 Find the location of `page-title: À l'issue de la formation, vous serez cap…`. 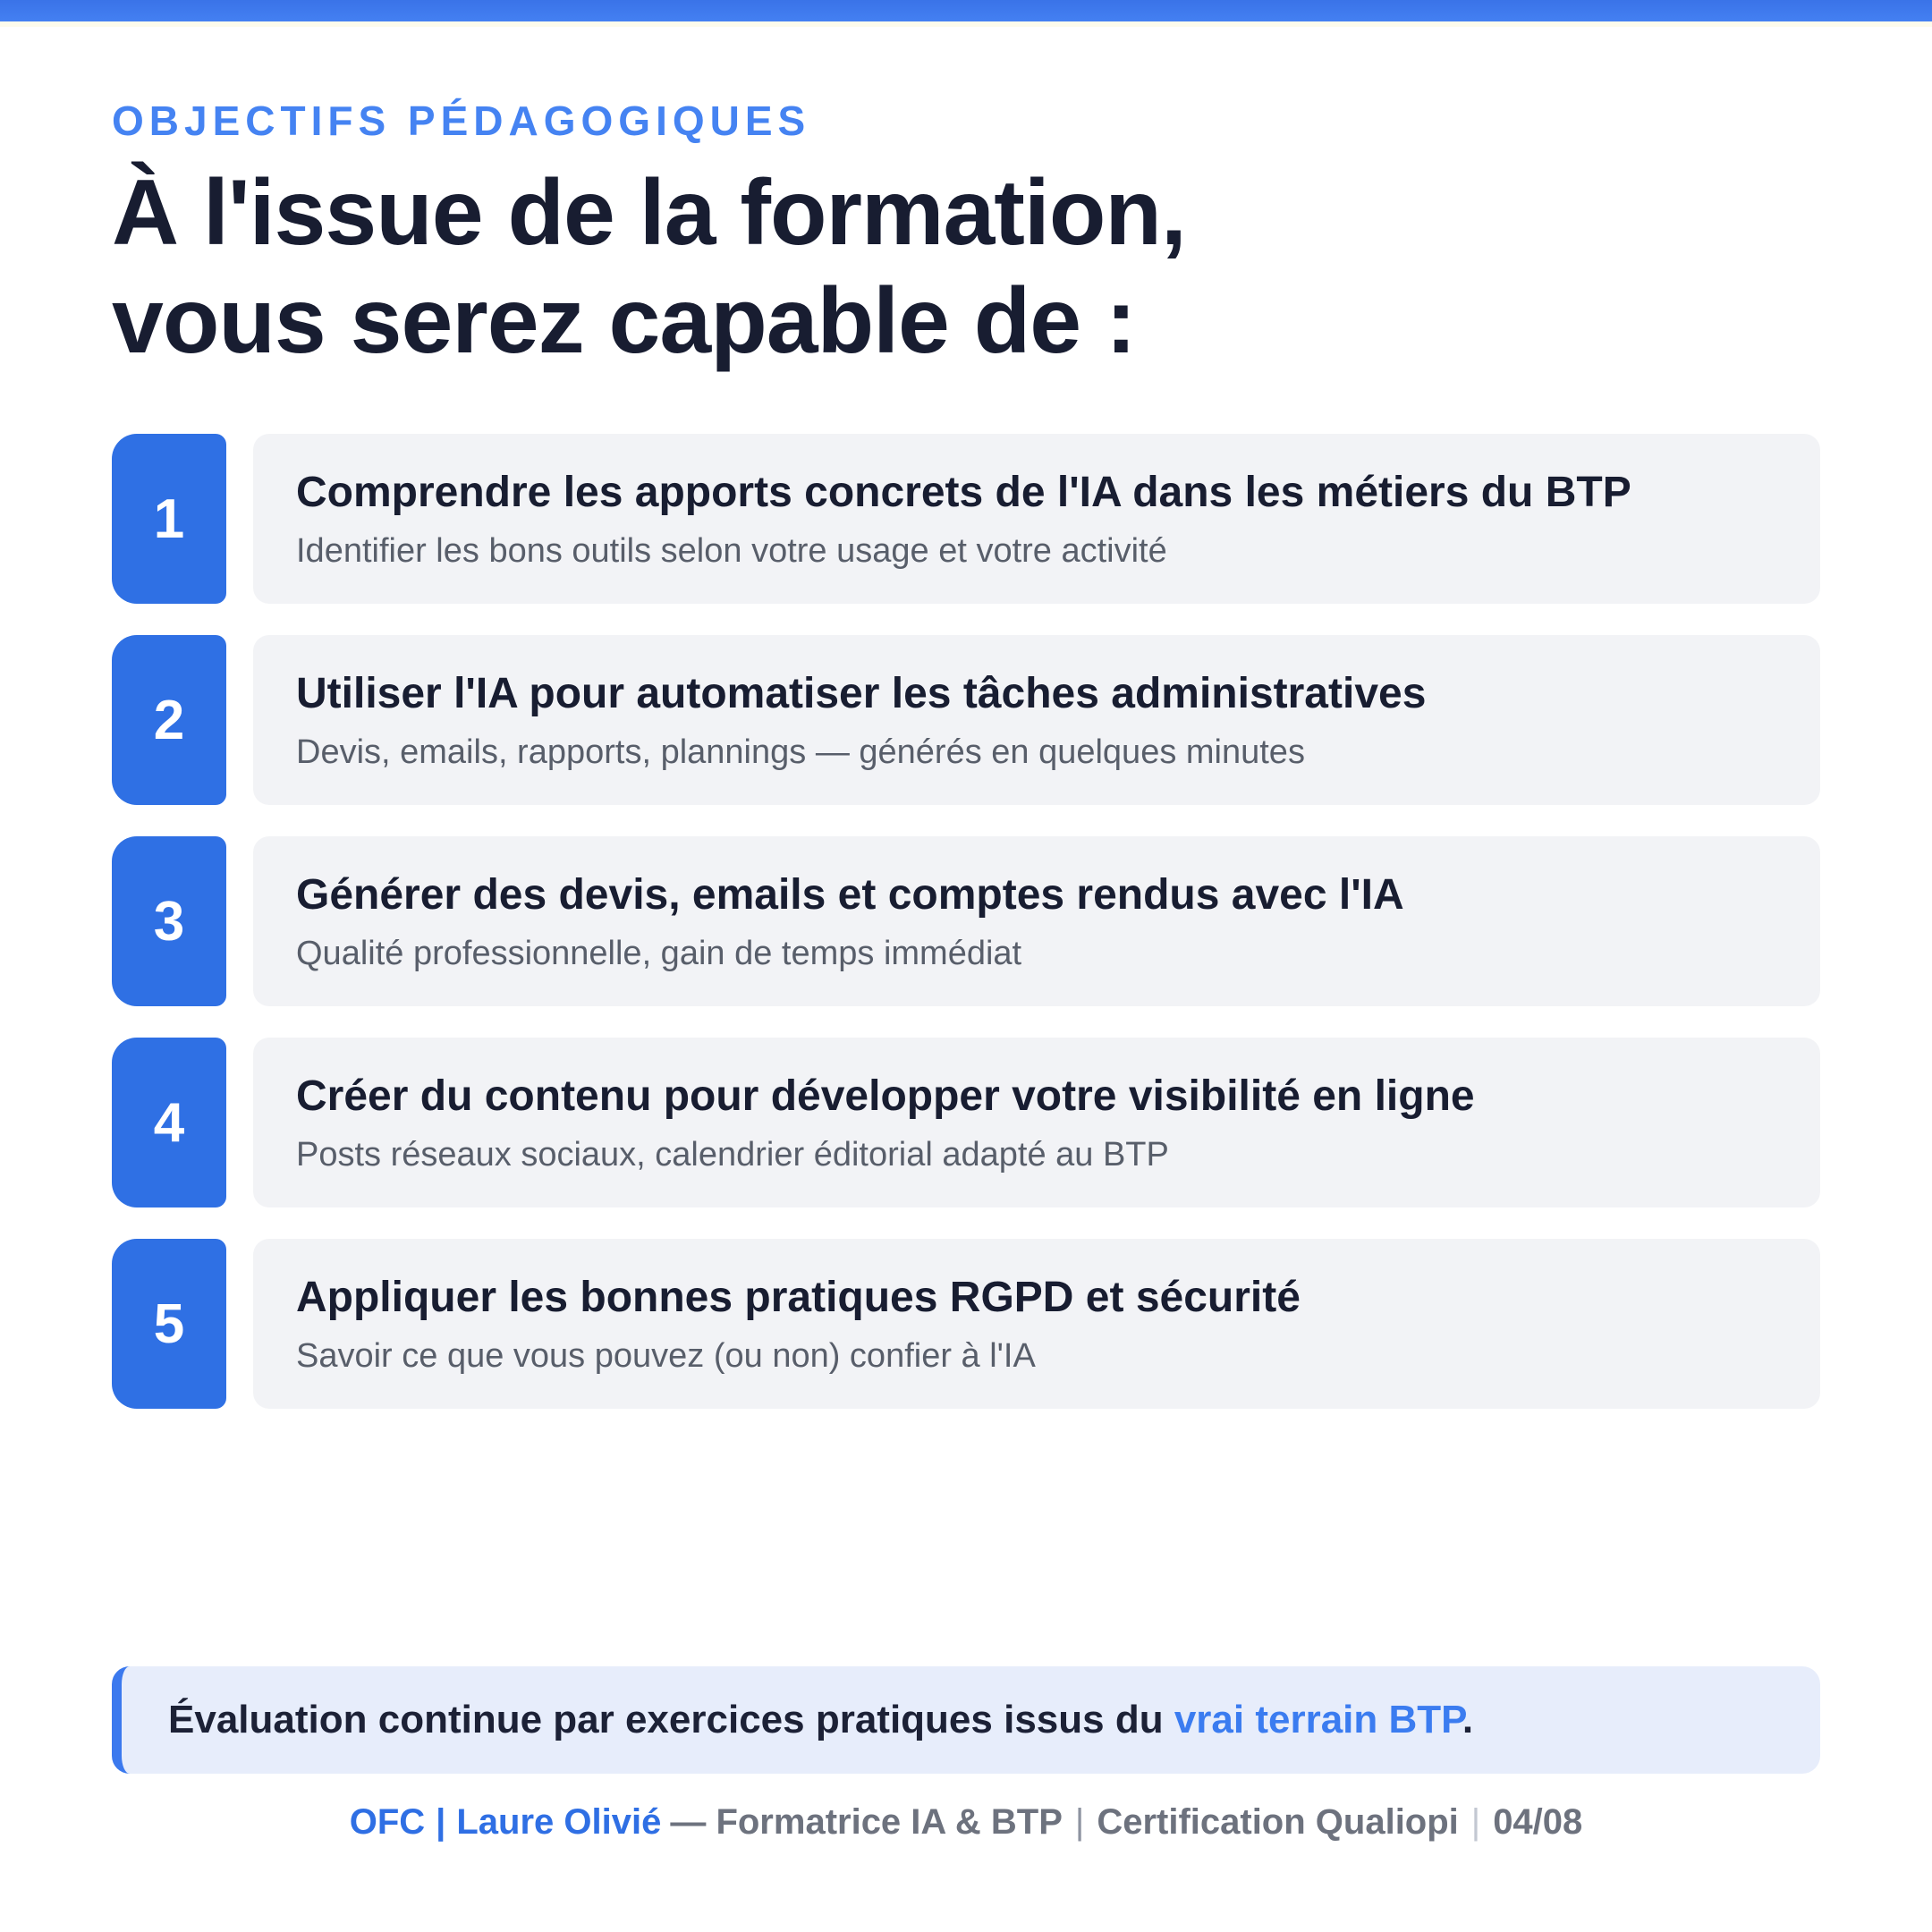

page-title: À l'issue de la formation, vous serez cap… is located at coordinates (966, 267).